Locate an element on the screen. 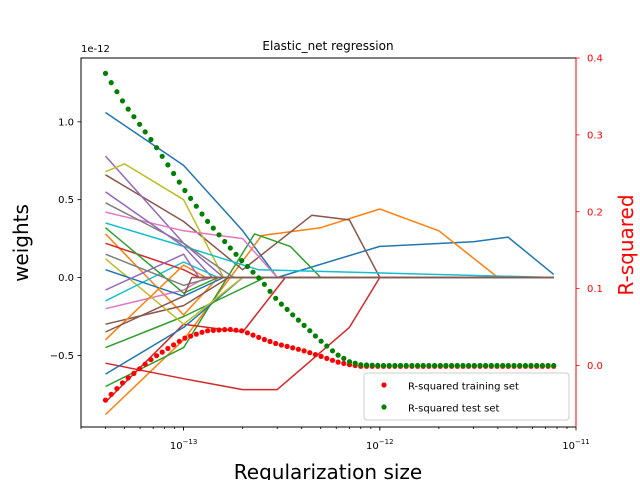  right-y-axis-title: R-squared is located at coordinates (626, 244).